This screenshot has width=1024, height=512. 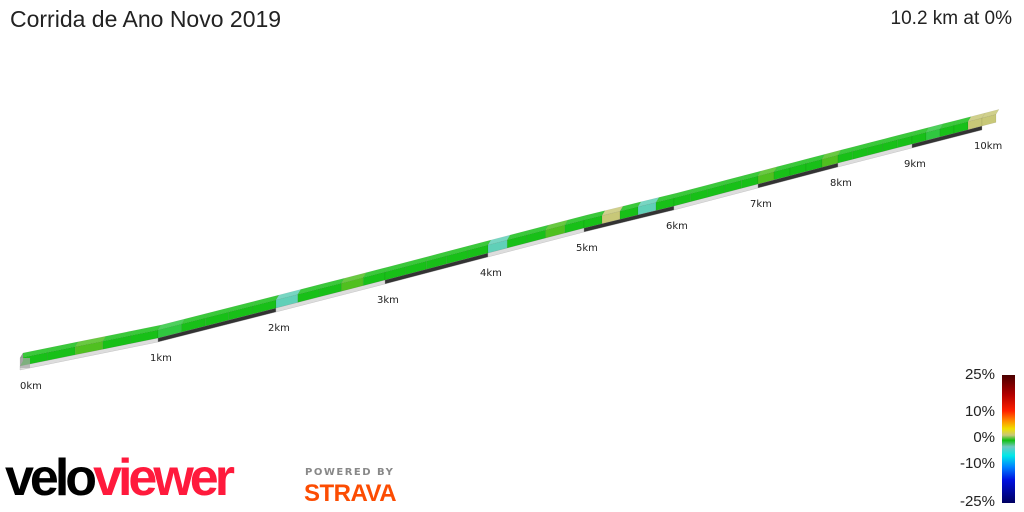 I want to click on km-label: 9km, so click(x=915, y=164).